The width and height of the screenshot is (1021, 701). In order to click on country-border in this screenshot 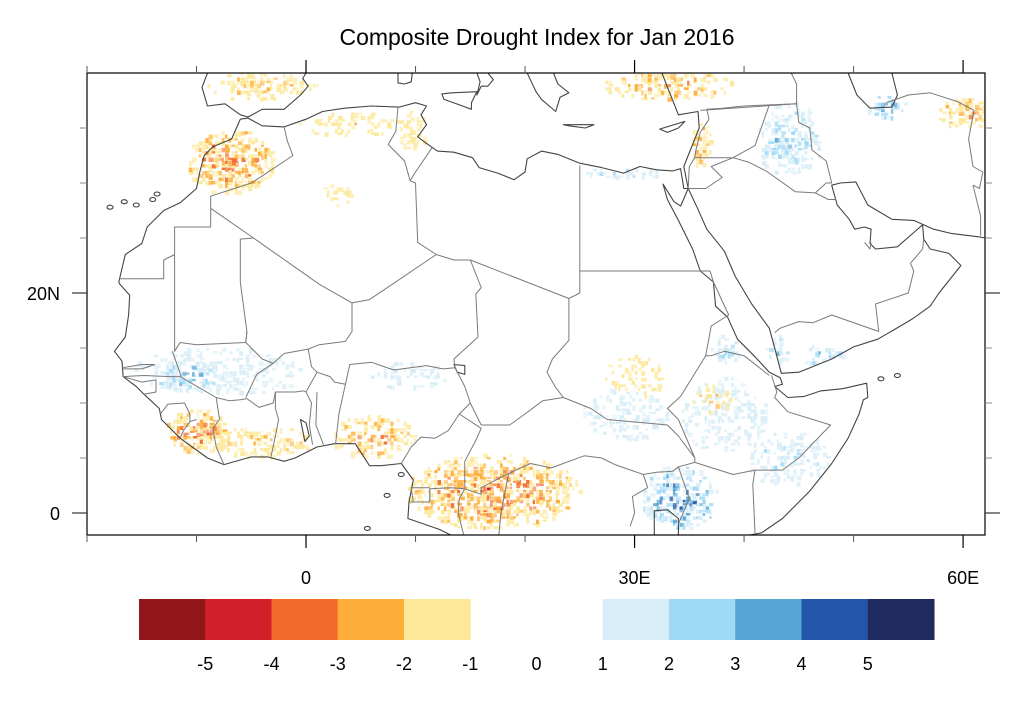, I will do `click(639, 500)`.